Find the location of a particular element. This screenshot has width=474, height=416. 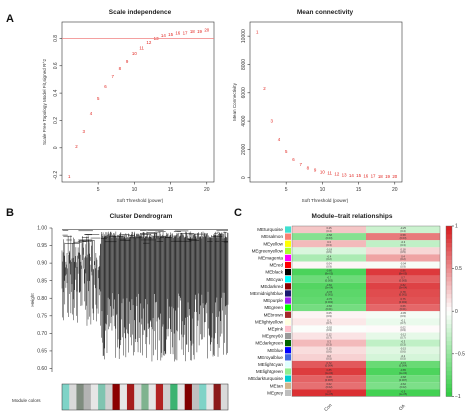

cell-value-MEturquoise-Con: 0.25 (0.4) is located at coordinates (329, 229).